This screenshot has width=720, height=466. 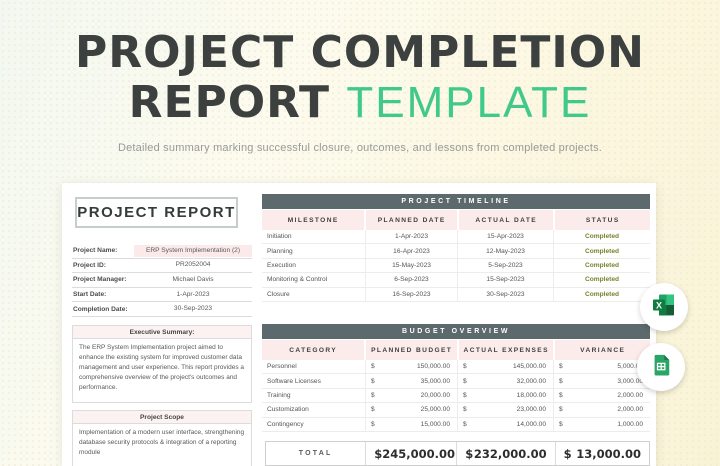 I want to click on field-label: Start Date:, so click(x=90, y=295).